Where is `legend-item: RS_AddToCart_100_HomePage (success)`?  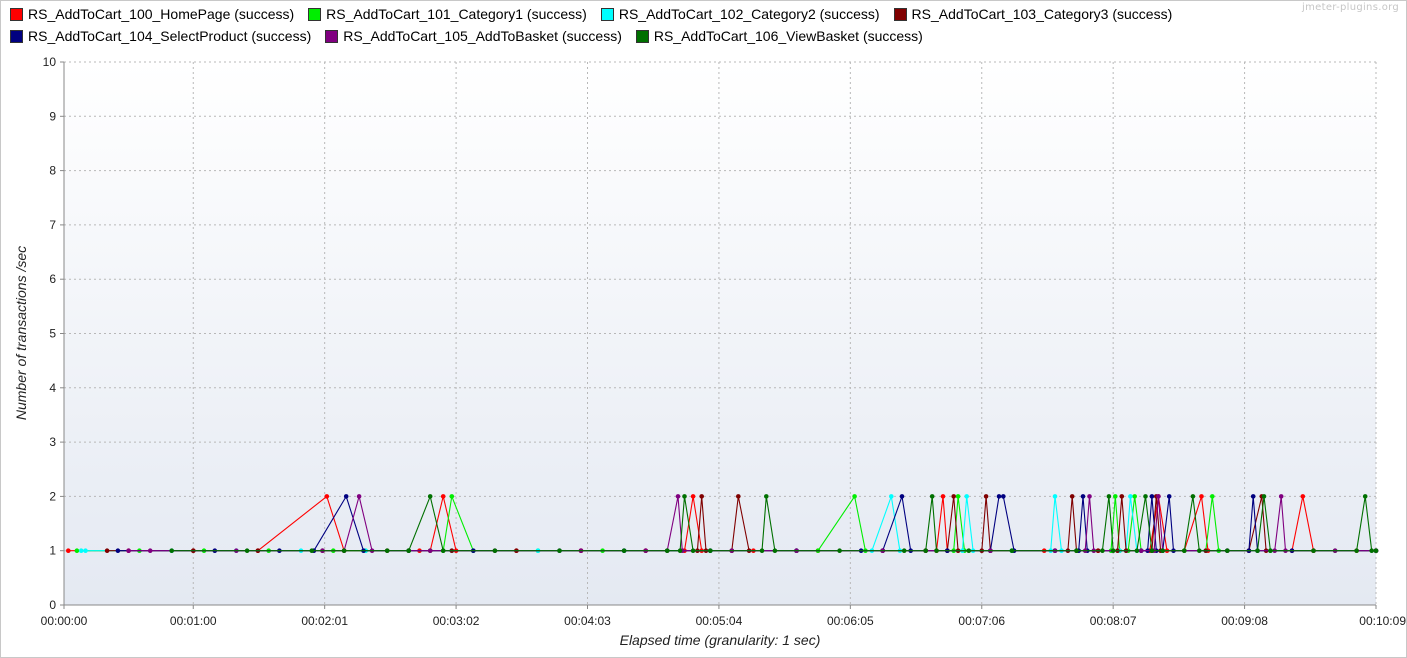
legend-item: RS_AddToCart_100_HomePage (success) is located at coordinates (152, 14).